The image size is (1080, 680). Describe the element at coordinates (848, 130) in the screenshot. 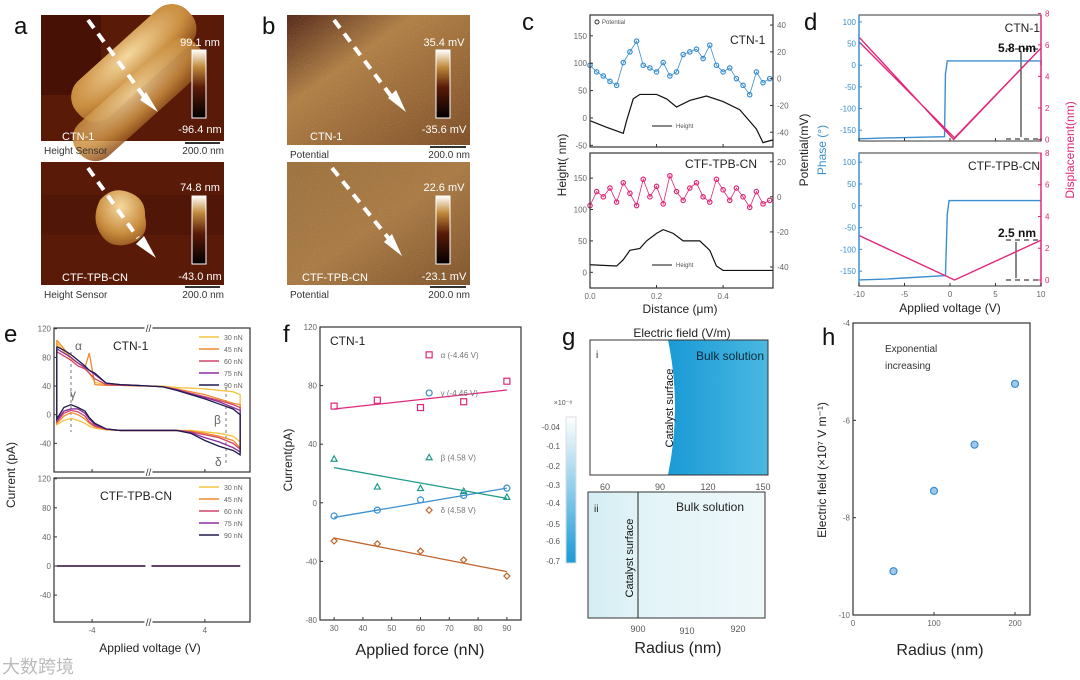

I see `d-yaxis-label: -150` at that location.